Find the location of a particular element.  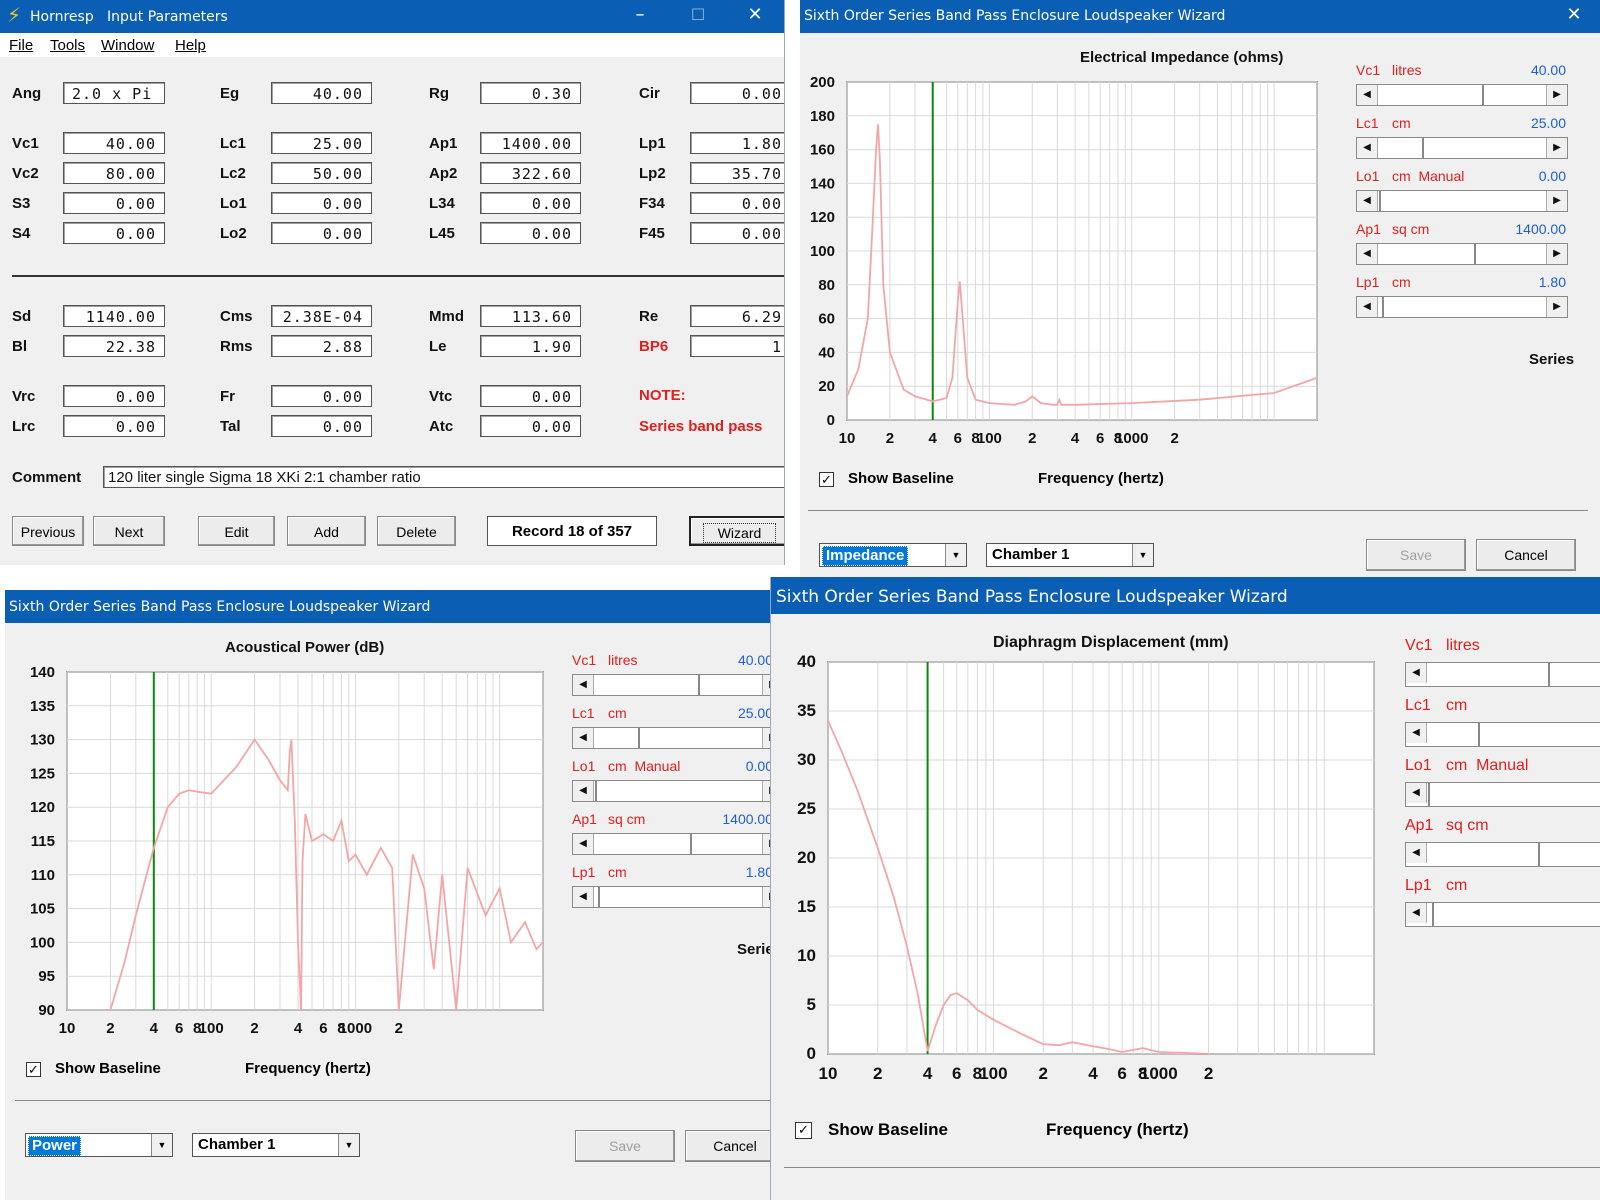

save-button: Save is located at coordinates (1416, 555).